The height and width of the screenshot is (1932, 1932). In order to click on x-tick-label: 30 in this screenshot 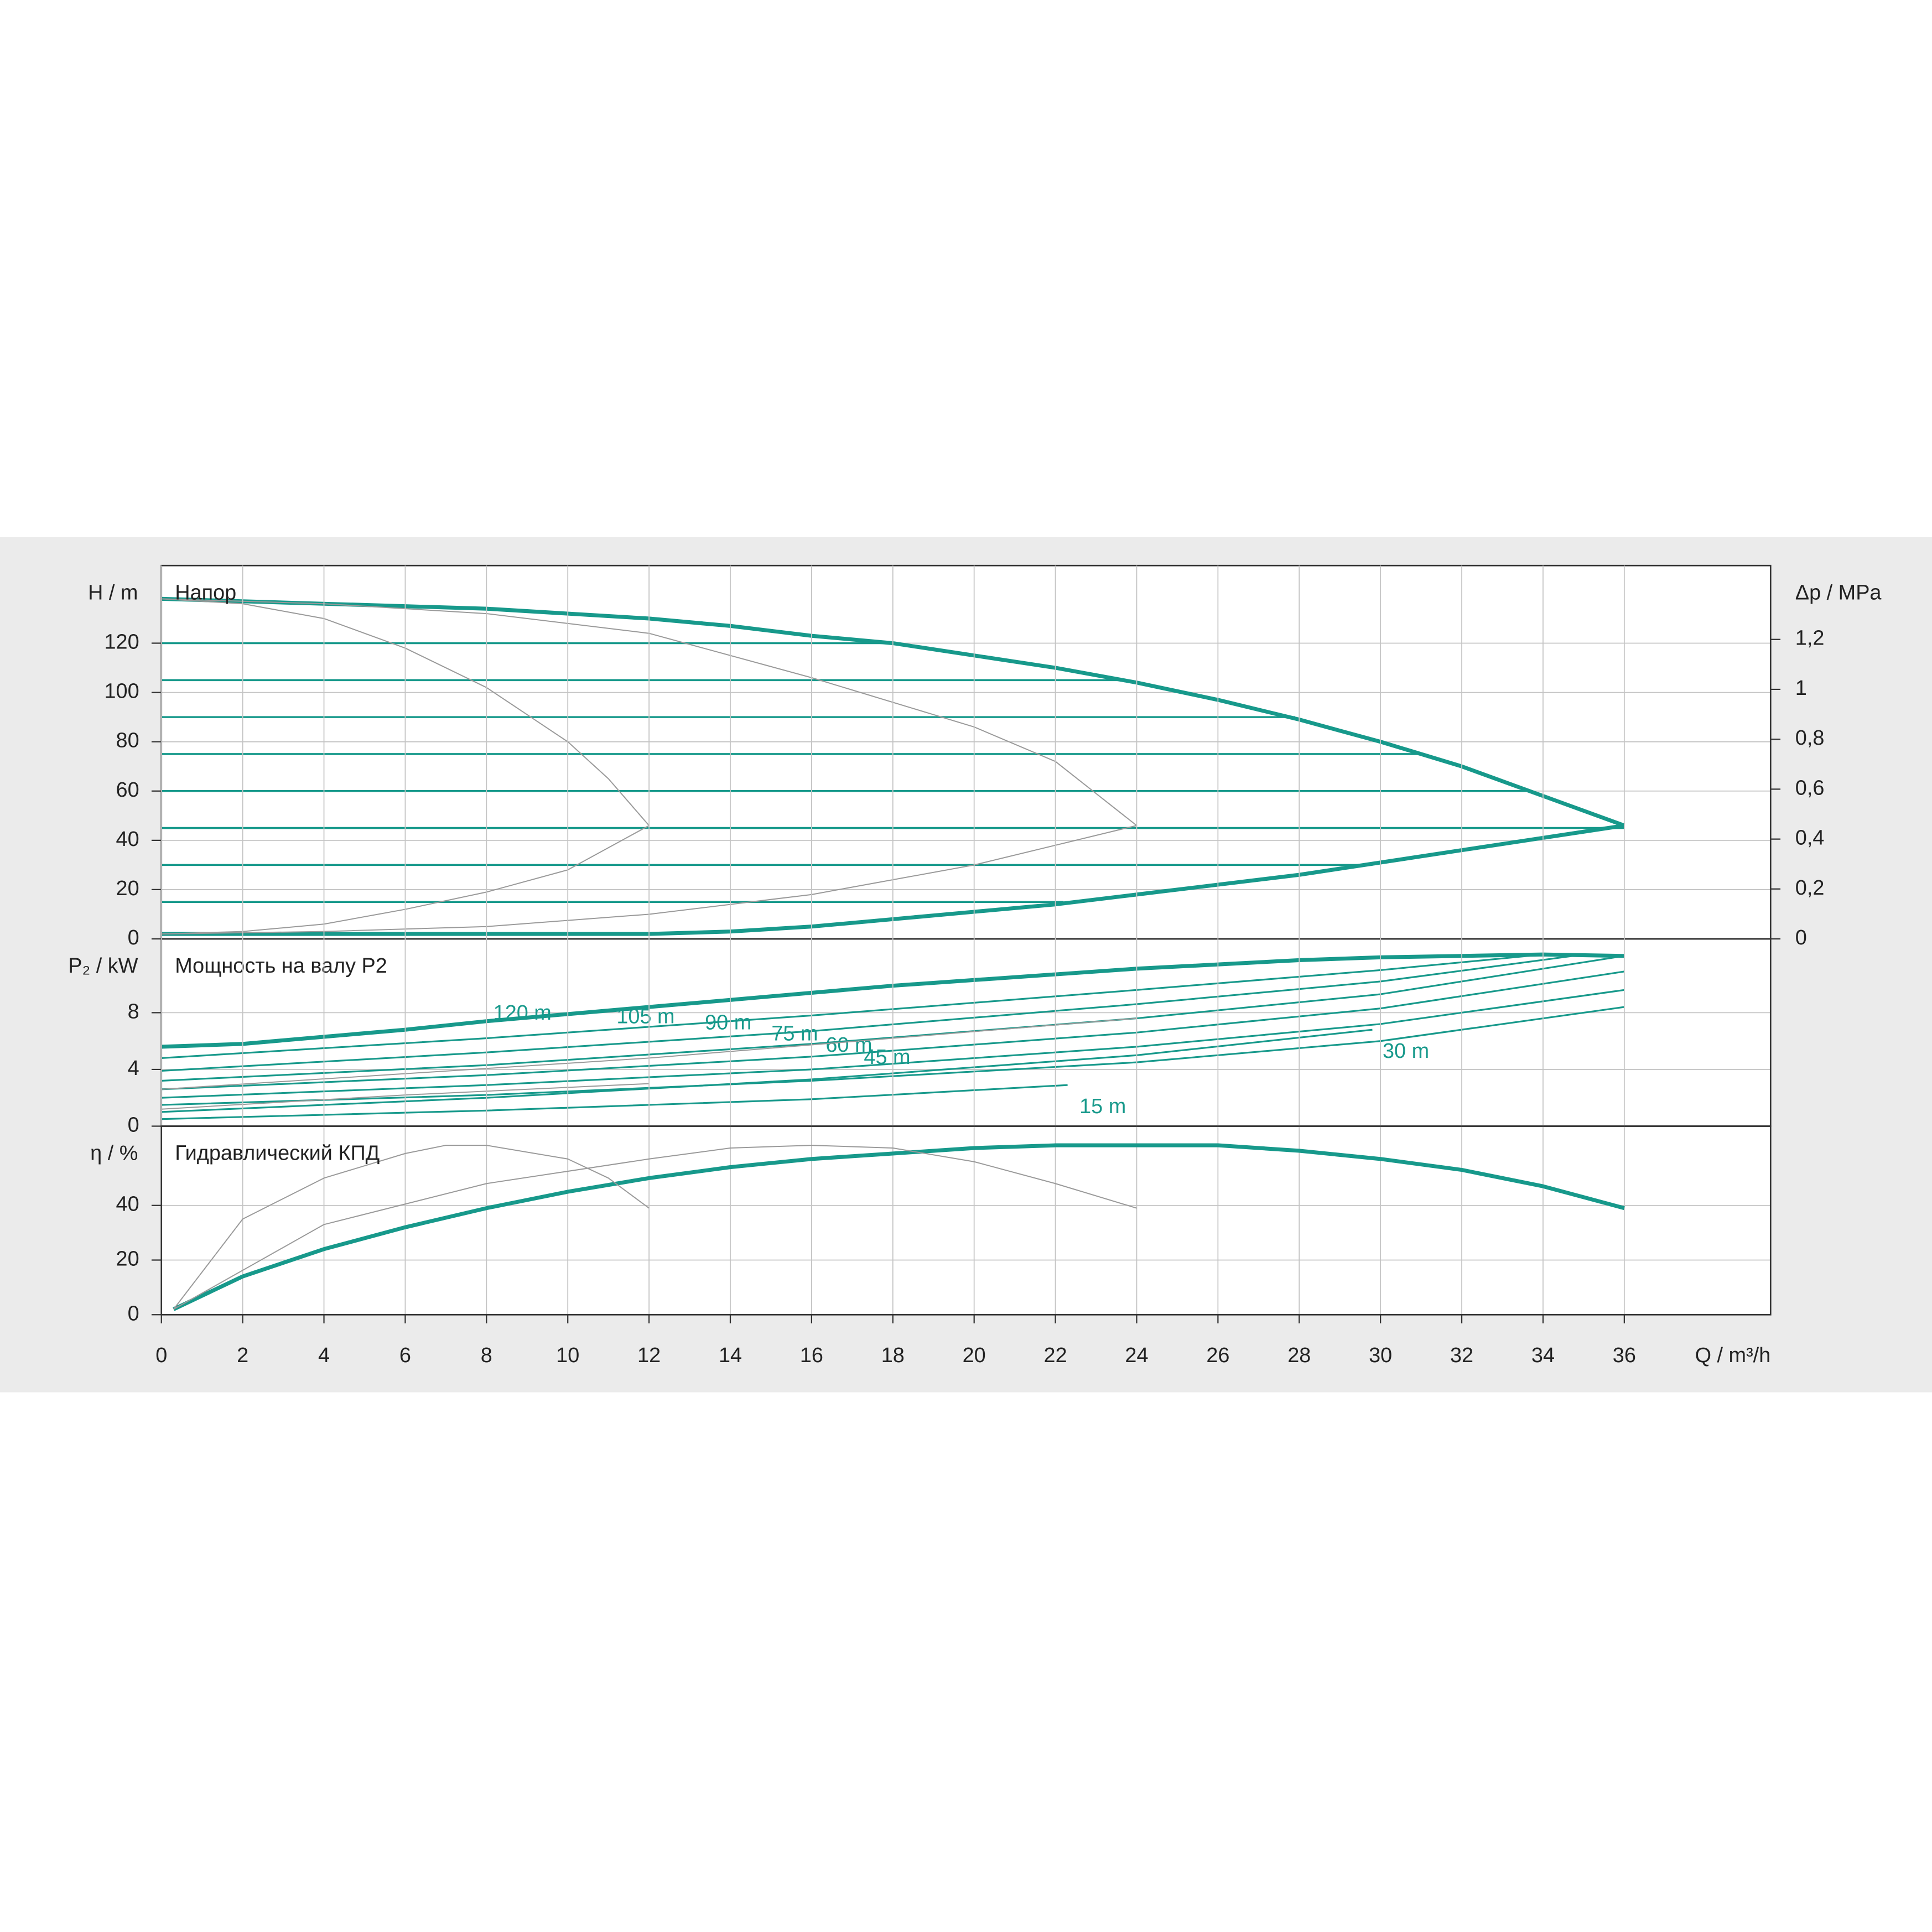, I will do `click(1380, 1356)`.